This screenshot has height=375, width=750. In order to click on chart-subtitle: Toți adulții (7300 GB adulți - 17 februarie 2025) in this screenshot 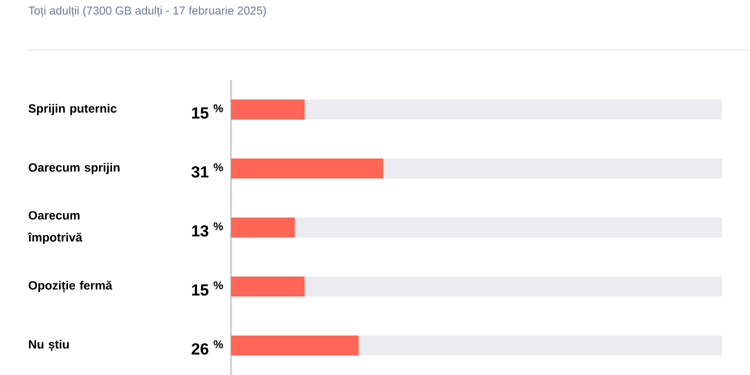, I will do `click(147, 11)`.